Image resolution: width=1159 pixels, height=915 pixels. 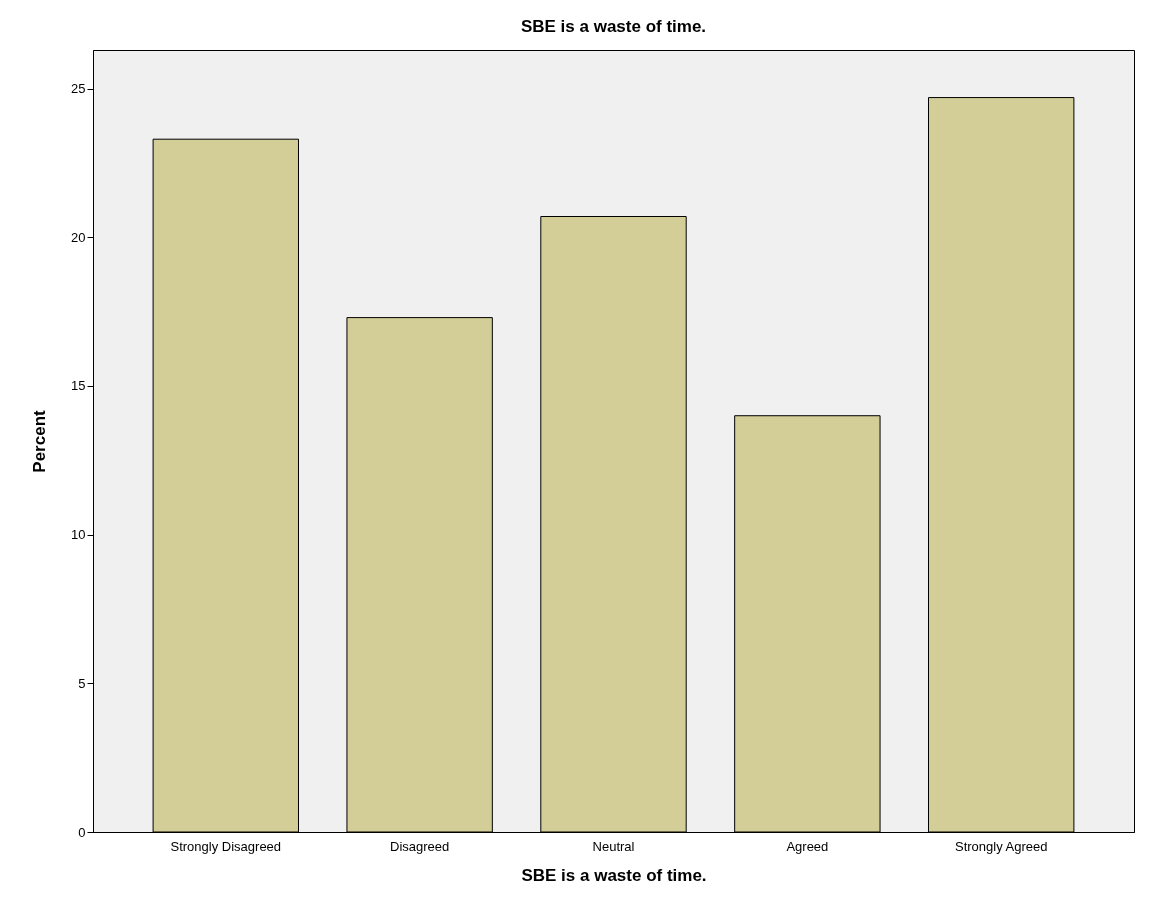 What do you see at coordinates (807, 846) in the screenshot?
I see `x-tick-label: Agreed` at bounding box center [807, 846].